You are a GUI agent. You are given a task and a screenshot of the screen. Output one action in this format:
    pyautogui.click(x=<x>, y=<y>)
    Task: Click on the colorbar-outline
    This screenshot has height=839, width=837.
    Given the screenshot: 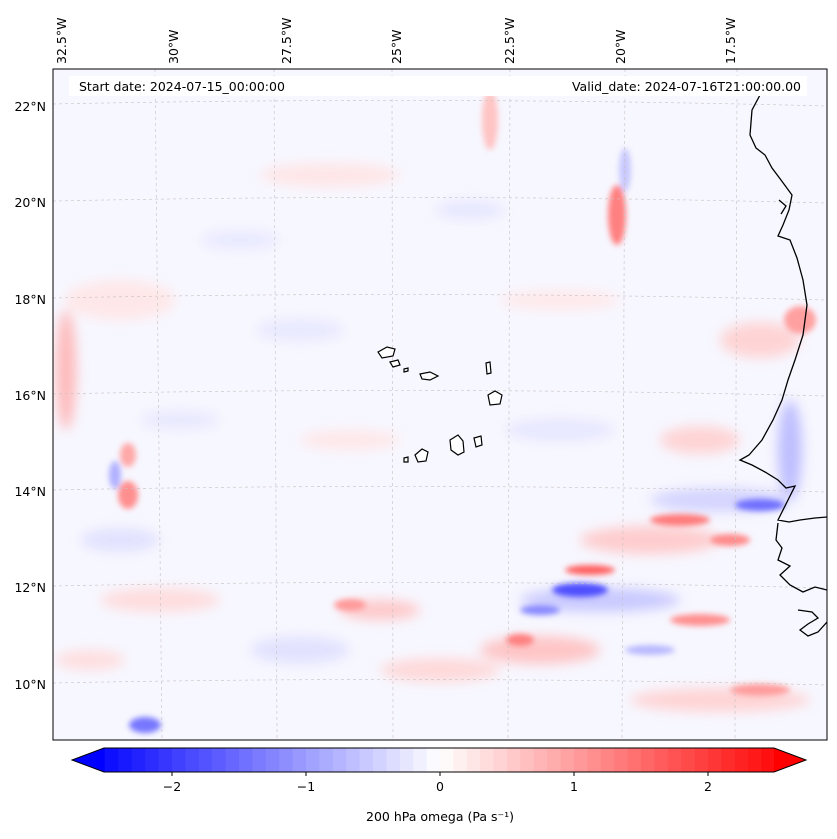 What is the action you would take?
    pyautogui.click(x=439, y=760)
    